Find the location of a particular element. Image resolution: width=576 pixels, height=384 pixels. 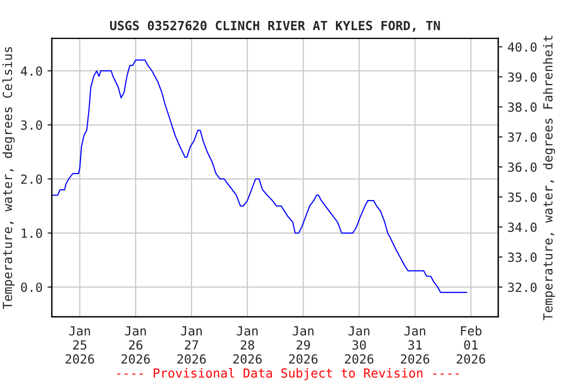

x-tick-label: Jan 26 2026 is located at coordinates (136, 345).